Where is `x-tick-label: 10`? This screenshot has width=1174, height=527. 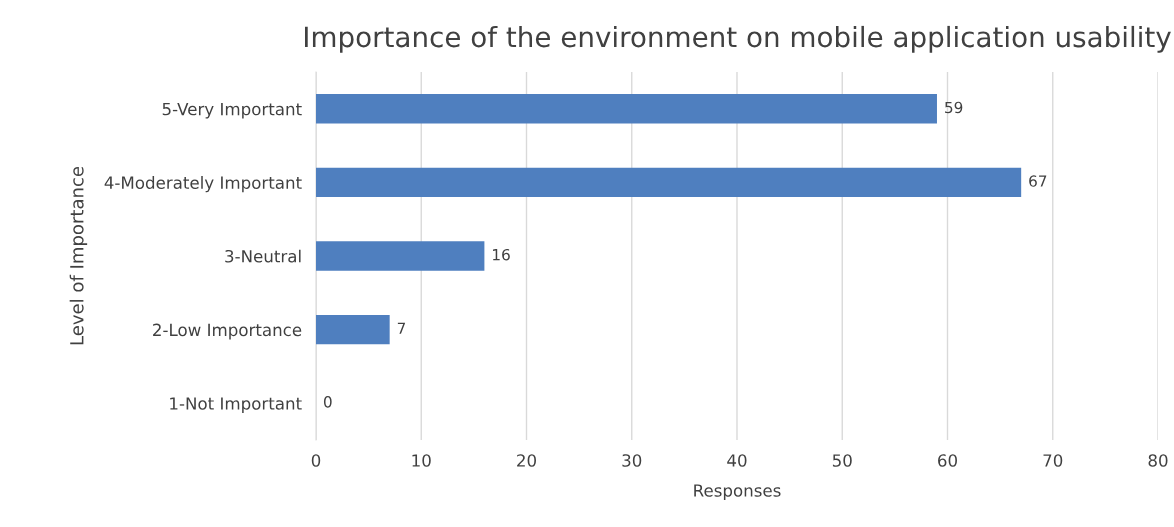
x-tick-label: 10 is located at coordinates (421, 460).